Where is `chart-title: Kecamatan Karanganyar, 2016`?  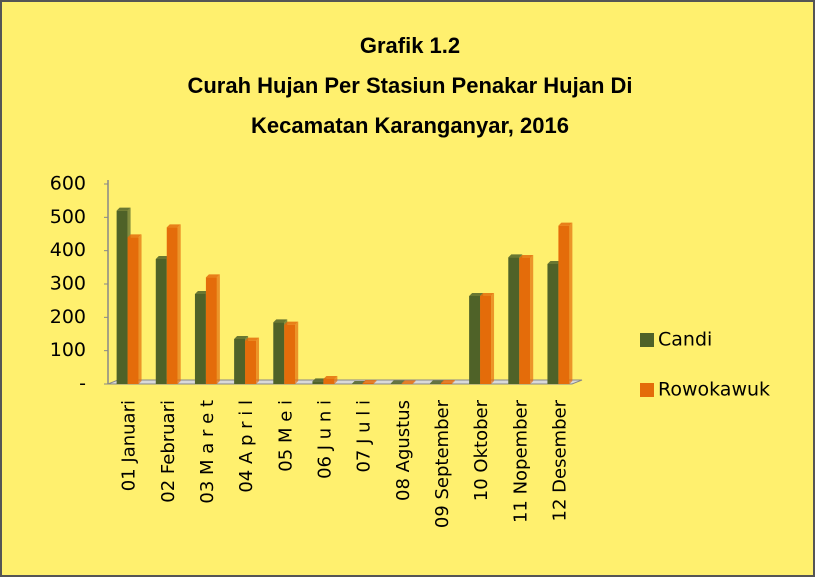
chart-title: Kecamatan Karanganyar, 2016 is located at coordinates (410, 125).